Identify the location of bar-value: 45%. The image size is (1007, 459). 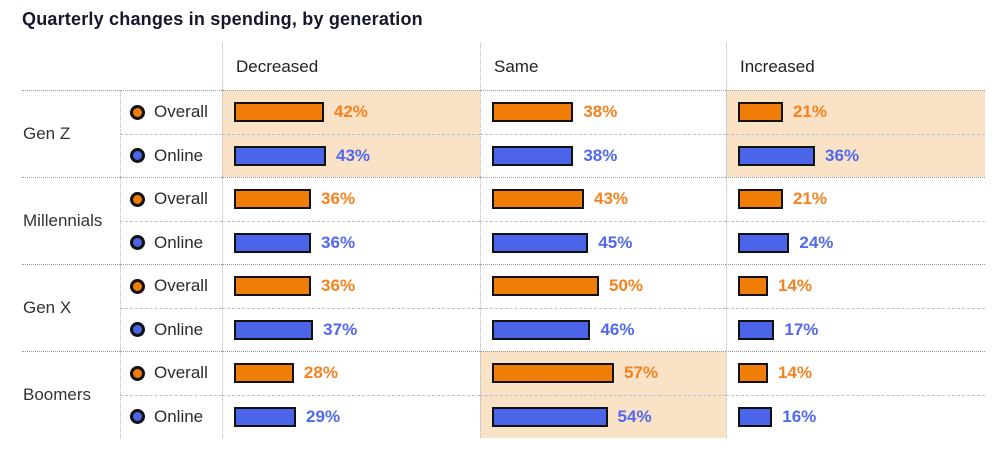
(615, 242).